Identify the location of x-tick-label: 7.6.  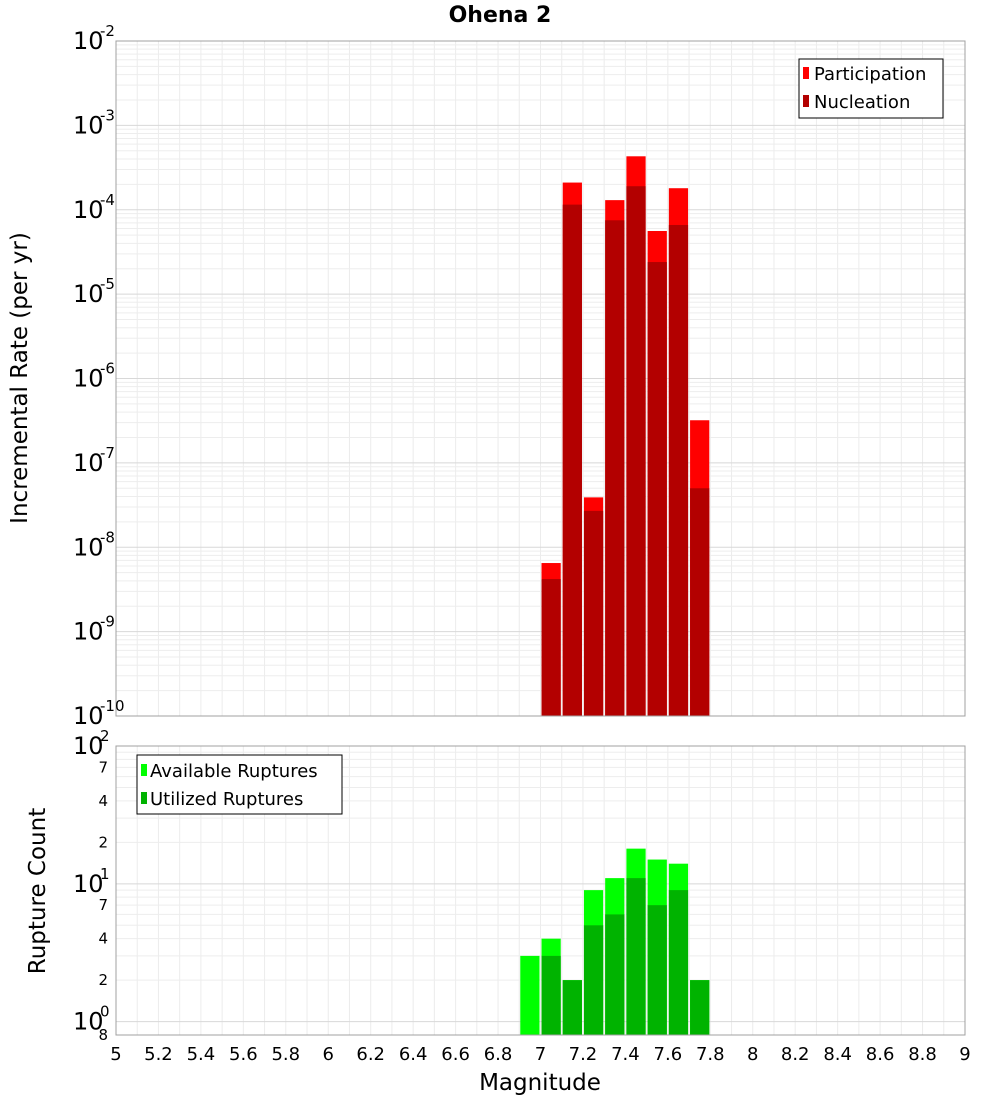
(668, 1054).